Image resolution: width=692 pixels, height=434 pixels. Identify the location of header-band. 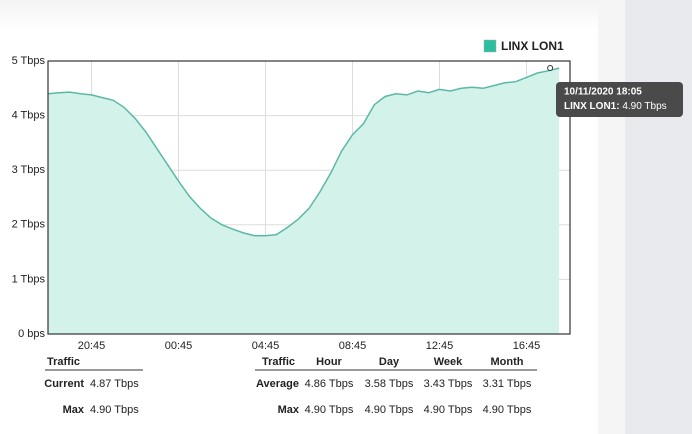
(299, 15).